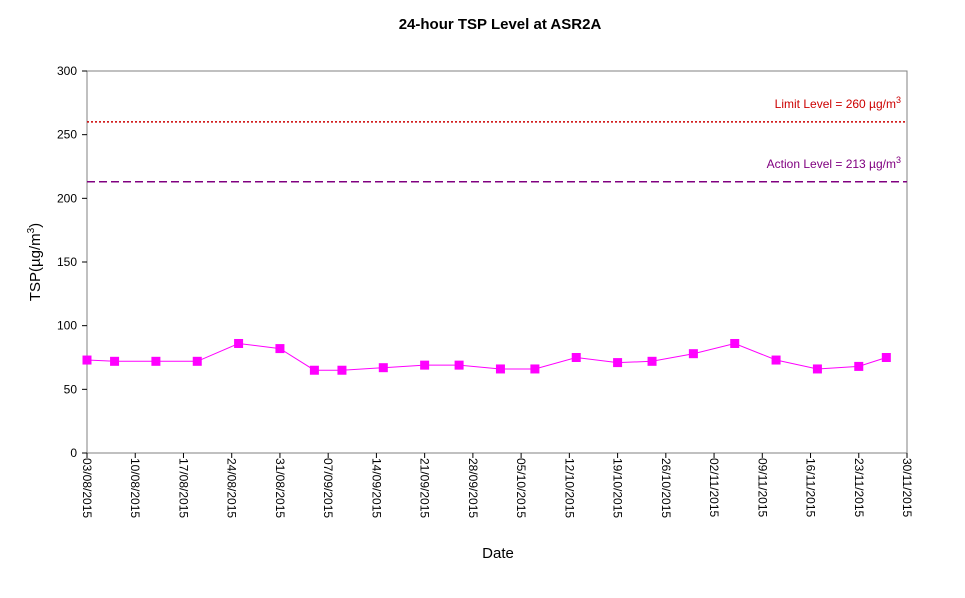  What do you see at coordinates (232, 488) in the screenshot?
I see `x-tick-label: 24/08/2015` at bounding box center [232, 488].